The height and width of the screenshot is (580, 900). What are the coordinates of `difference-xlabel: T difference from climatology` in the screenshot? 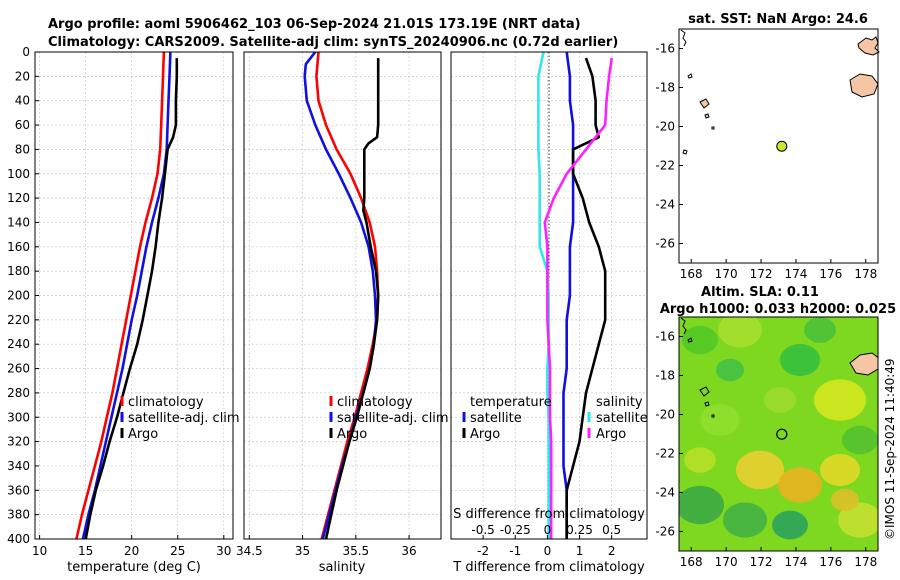 It's located at (548, 567).